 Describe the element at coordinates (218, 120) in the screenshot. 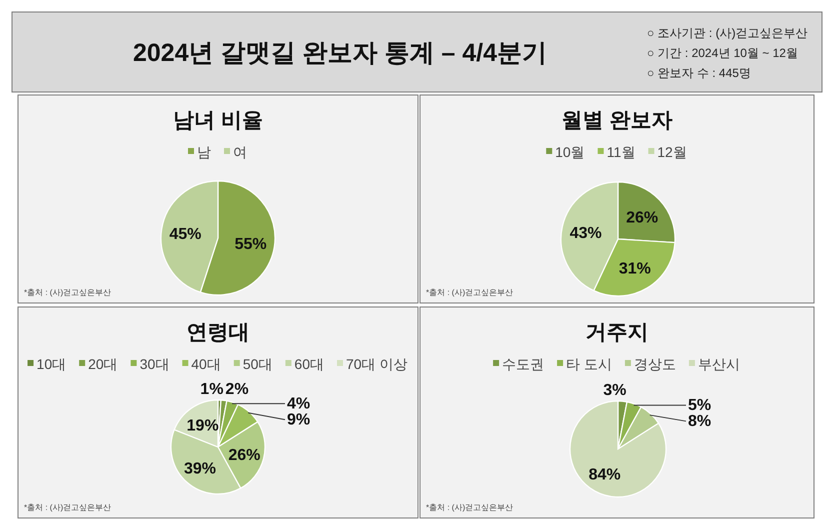

I see `chart-title: 남녀 비율` at that location.